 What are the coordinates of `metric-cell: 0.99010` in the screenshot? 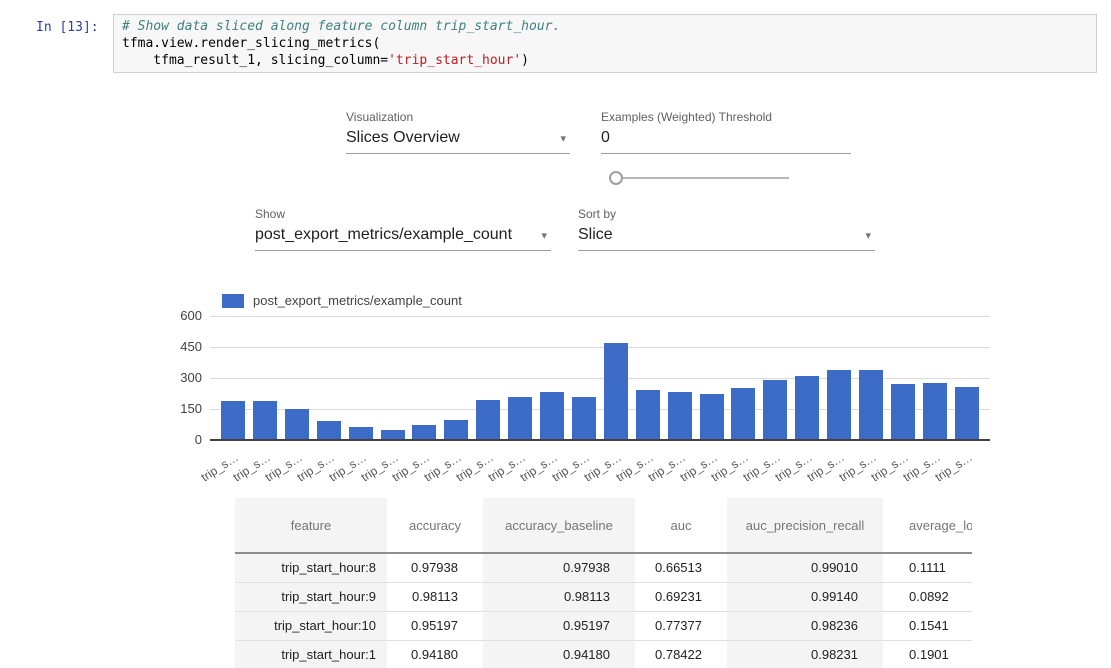 It's located at (805, 568).